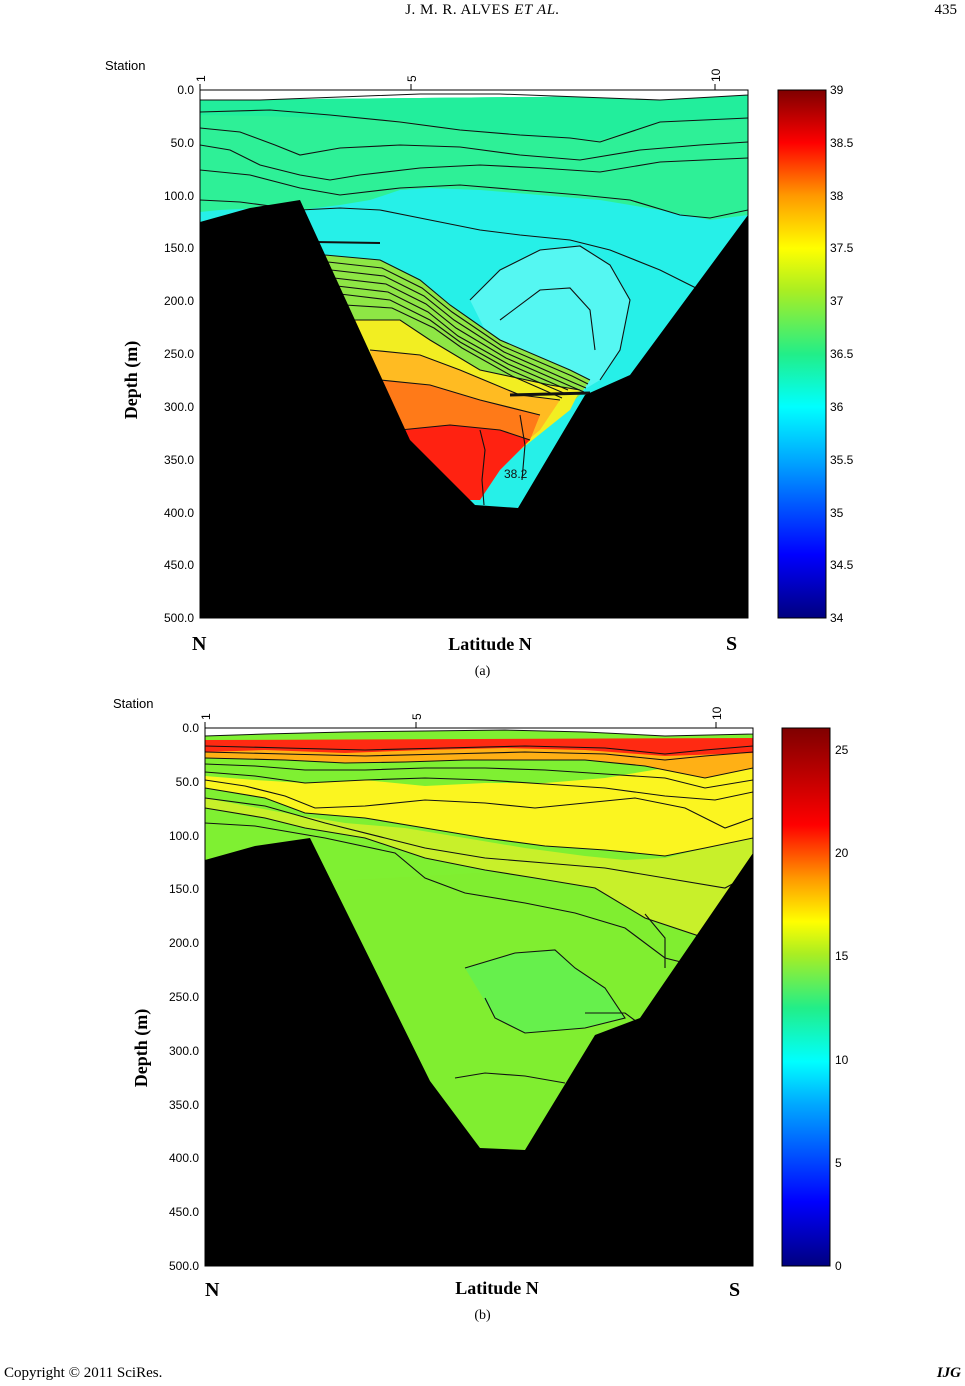 This screenshot has width=965, height=1386. What do you see at coordinates (842, 750) in the screenshot?
I see `colorbar-tick: 25` at bounding box center [842, 750].